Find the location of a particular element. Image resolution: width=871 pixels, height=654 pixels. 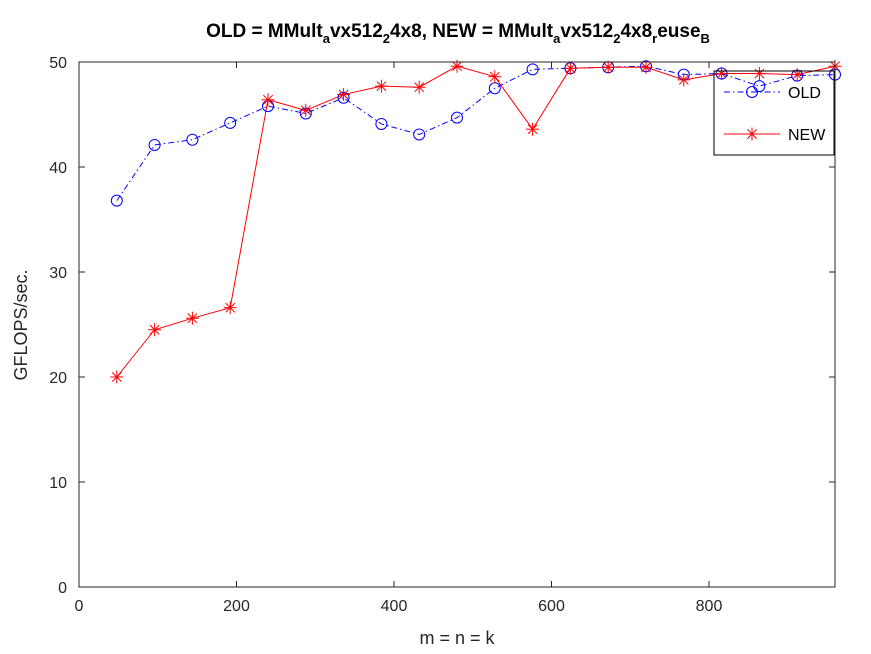

y-tick-label: 30 is located at coordinates (58, 273).